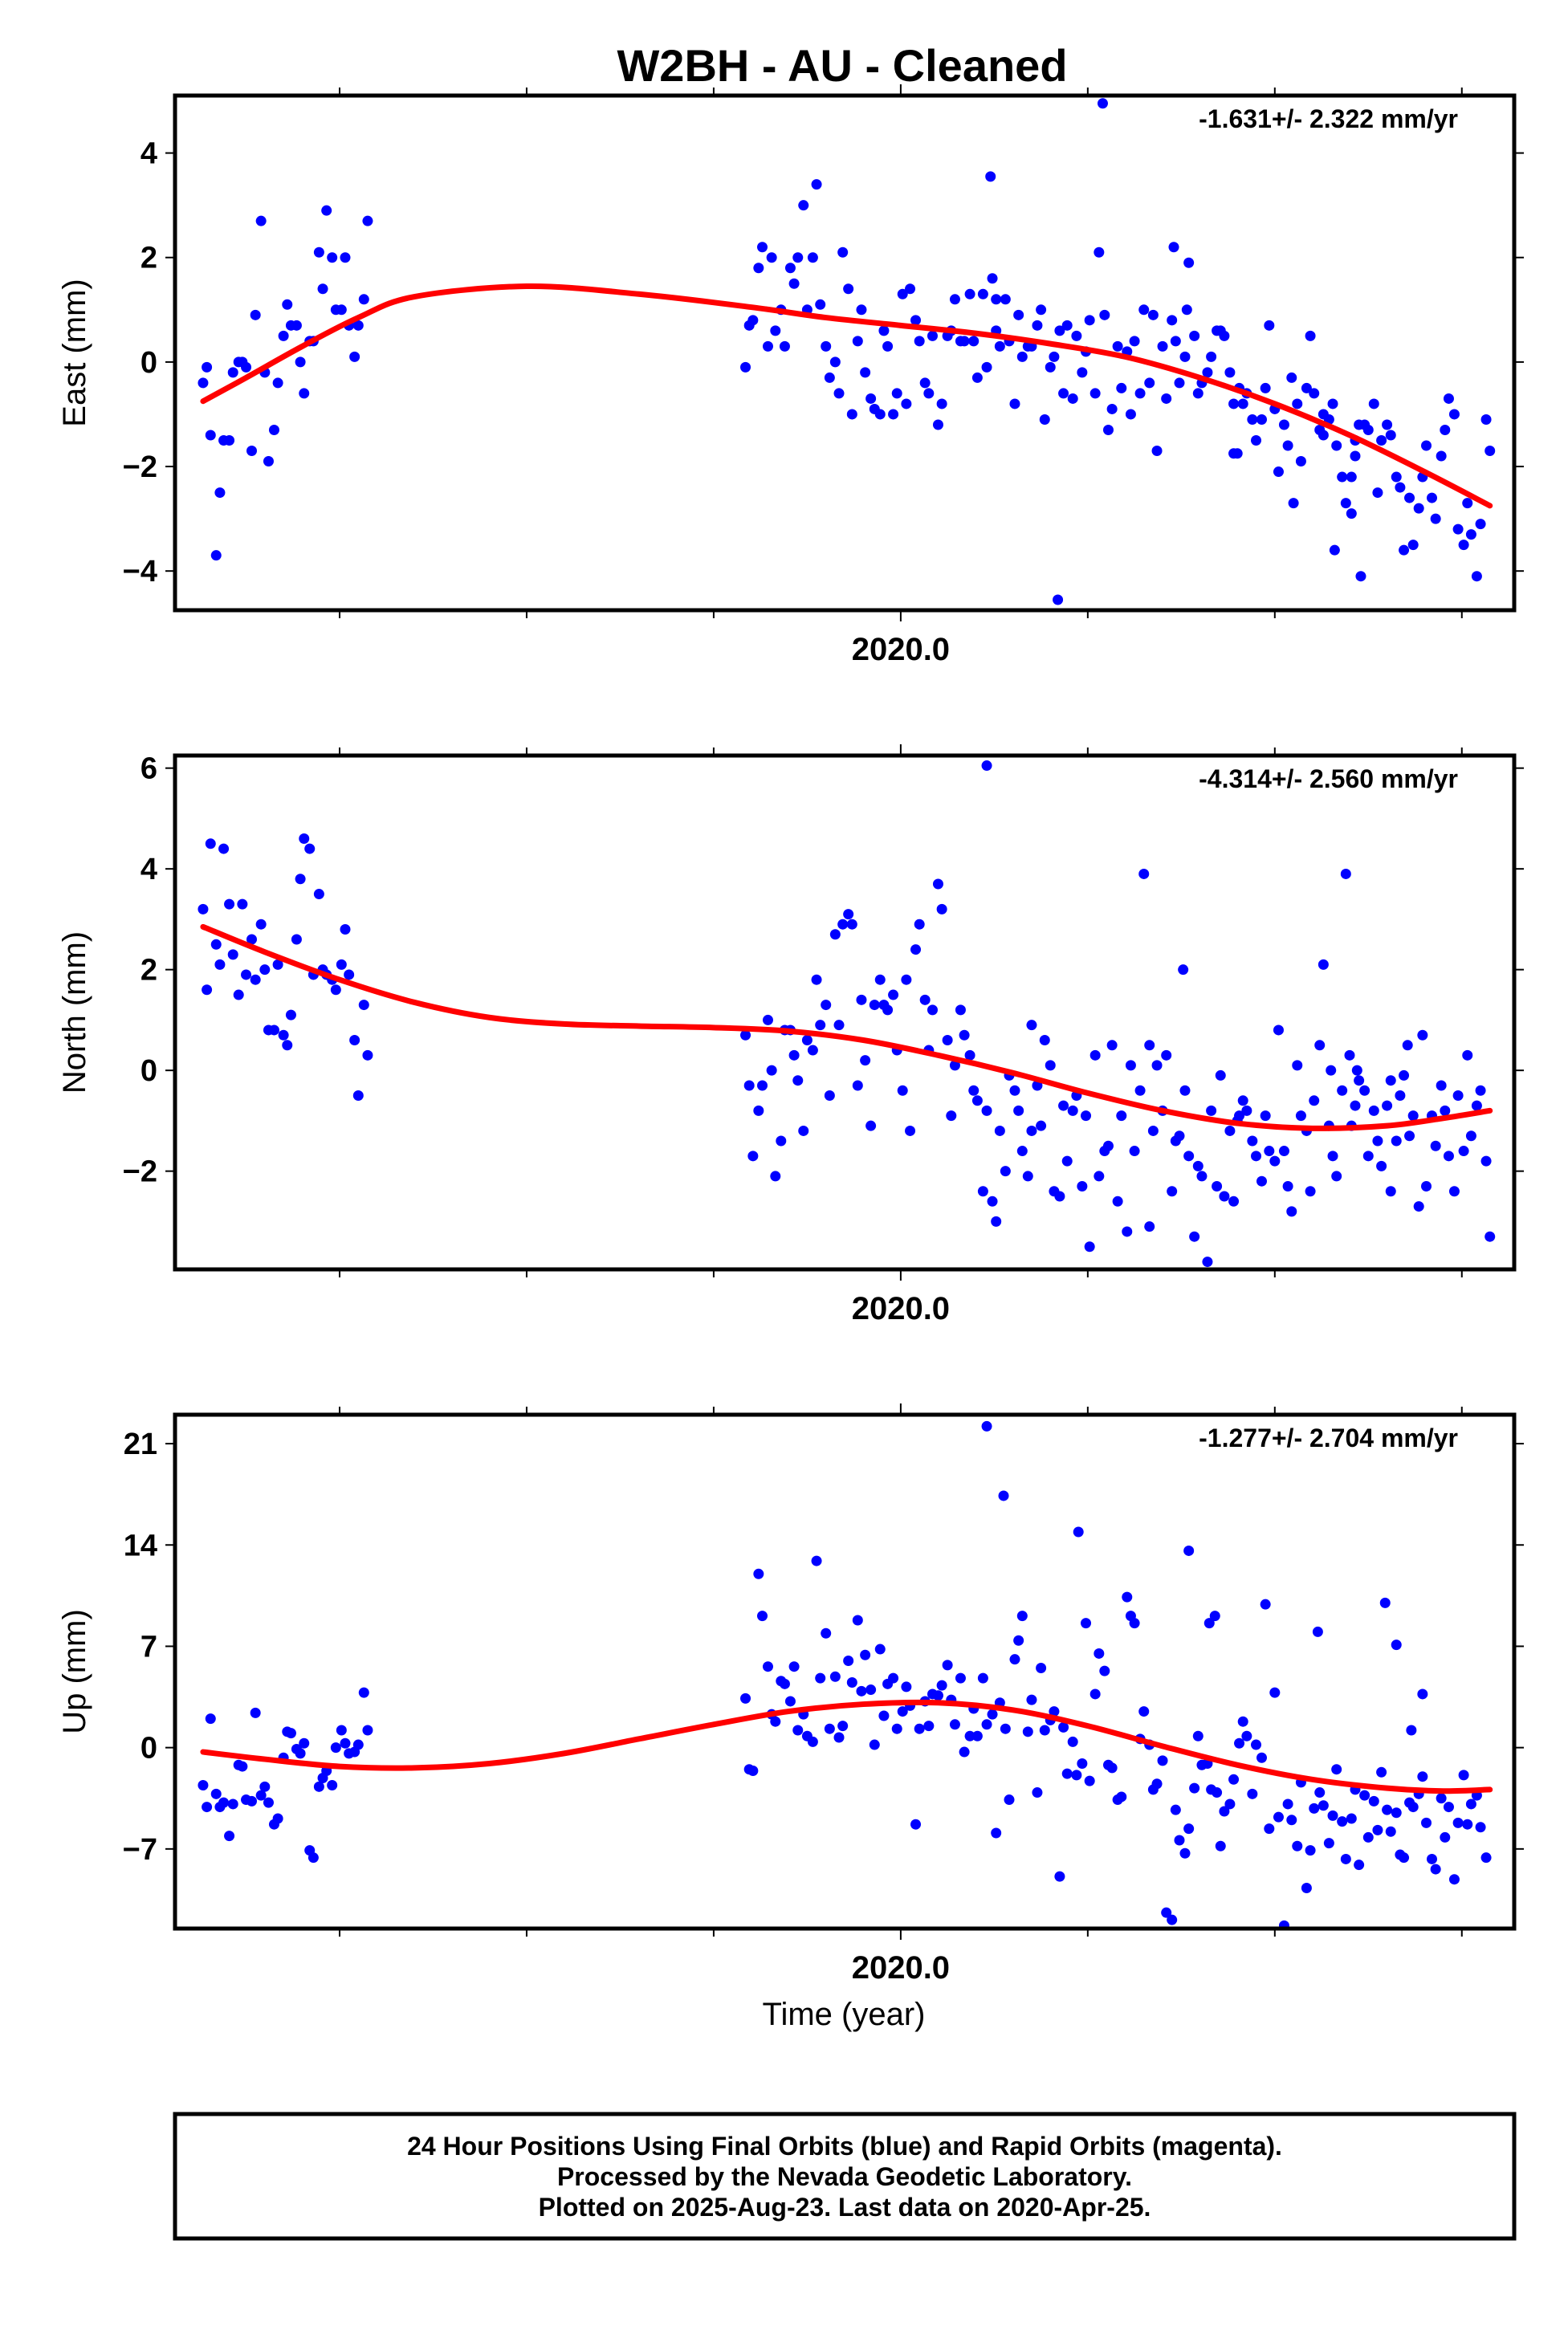  Describe the element at coordinates (842, 65) in the screenshot. I see `figure-title: W2BH - AU - Cleaned` at that location.